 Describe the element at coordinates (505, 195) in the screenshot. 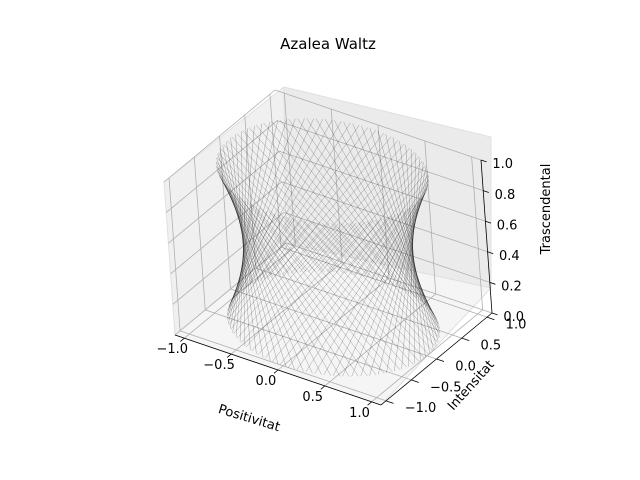

I see `z-tick-label-4: 0.8` at that location.